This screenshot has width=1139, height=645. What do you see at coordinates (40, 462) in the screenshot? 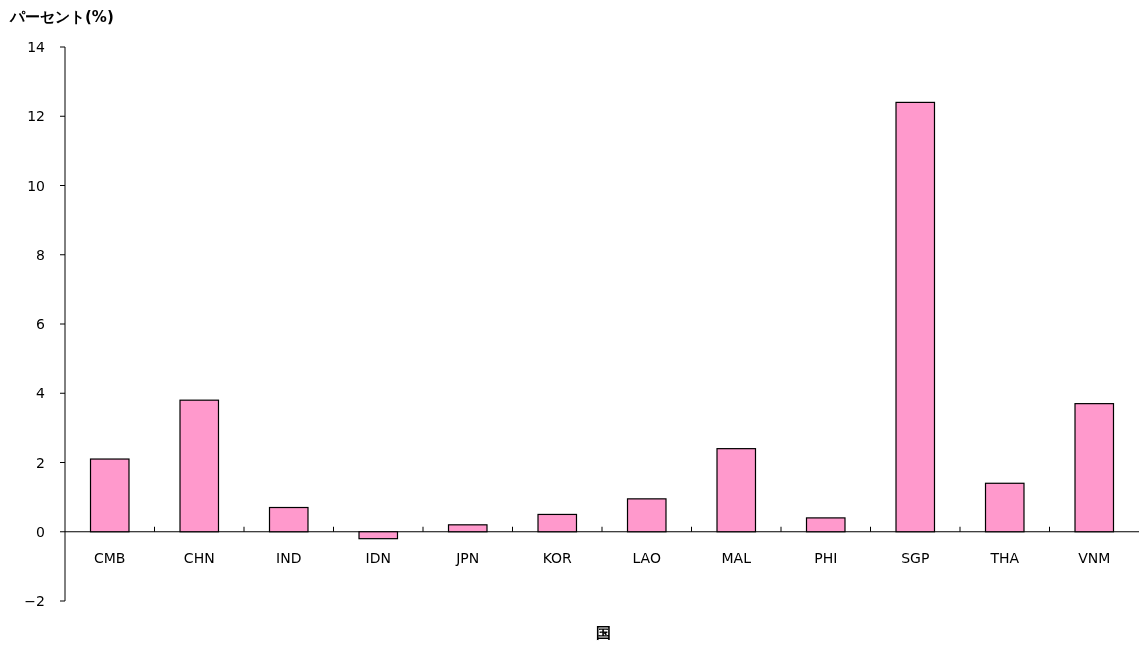
I see `y-tick-label: 2` at bounding box center [40, 462].